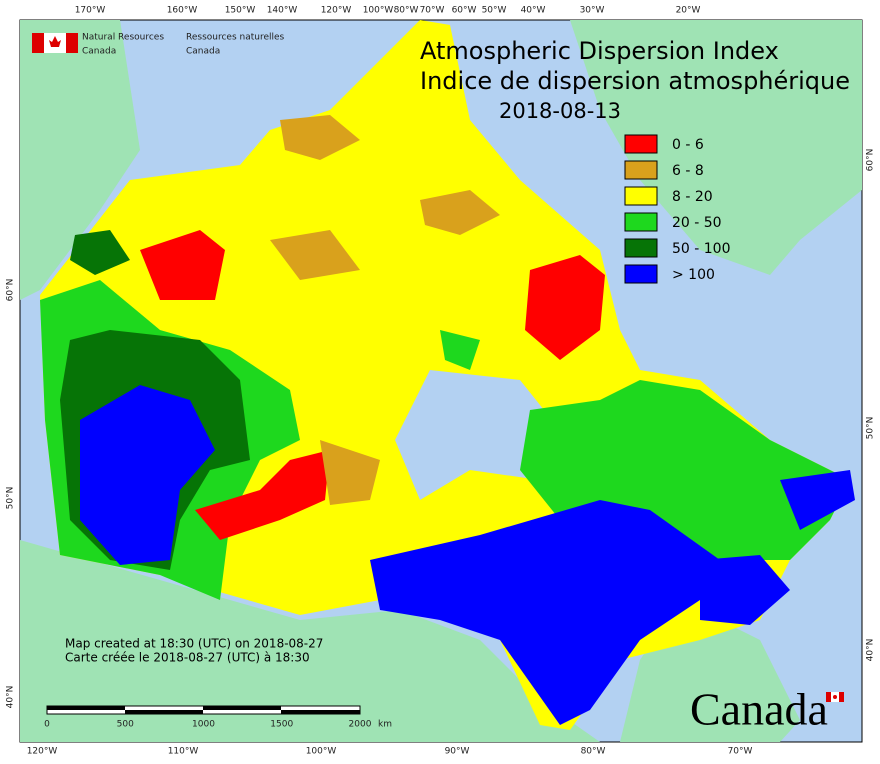 The height and width of the screenshot is (764, 880). I want to click on legend-label: 50 - 100, so click(701, 249).